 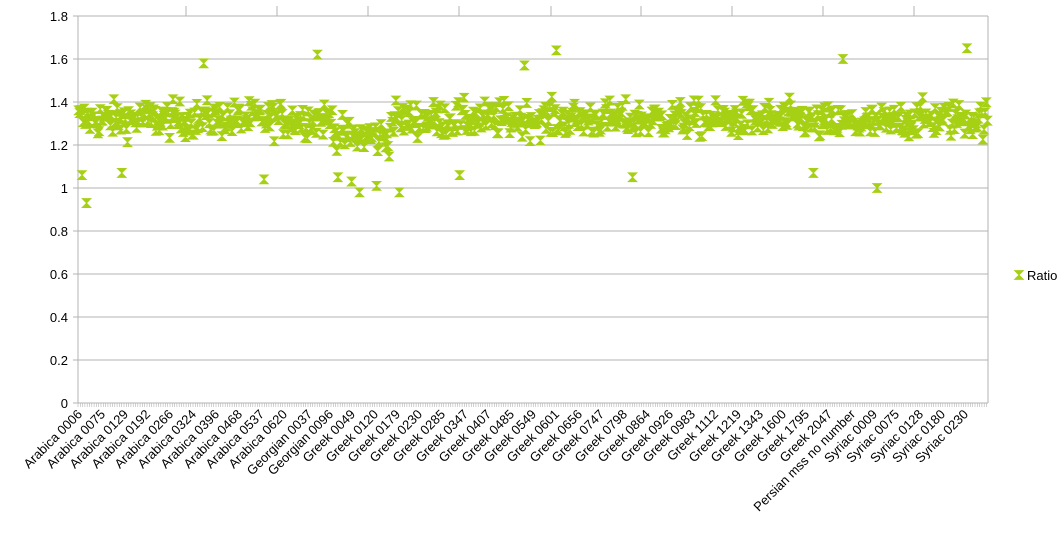 I want to click on y-tick-label: 1.4, so click(x=59, y=102).